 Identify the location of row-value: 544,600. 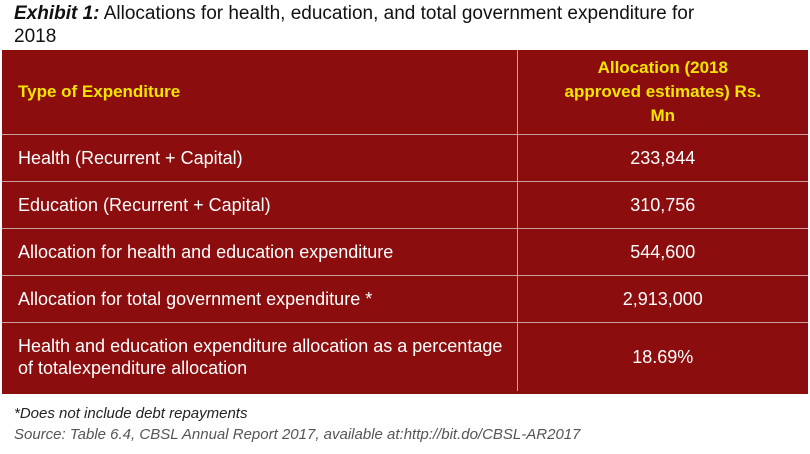
(662, 252).